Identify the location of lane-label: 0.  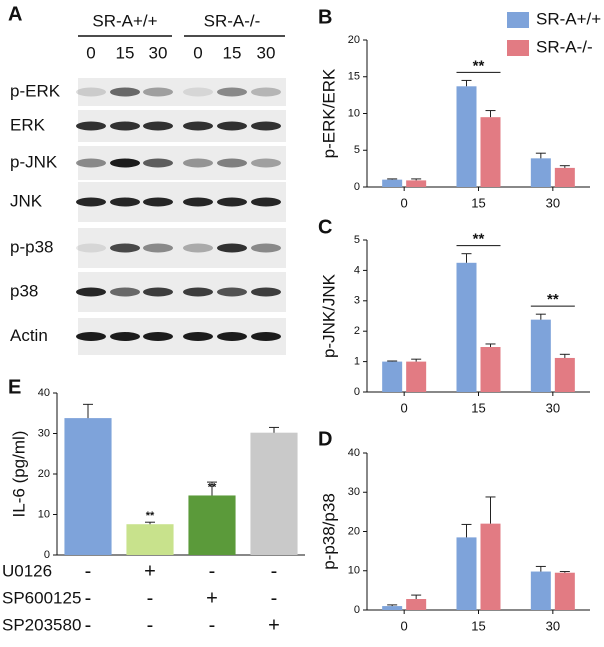
(197, 52).